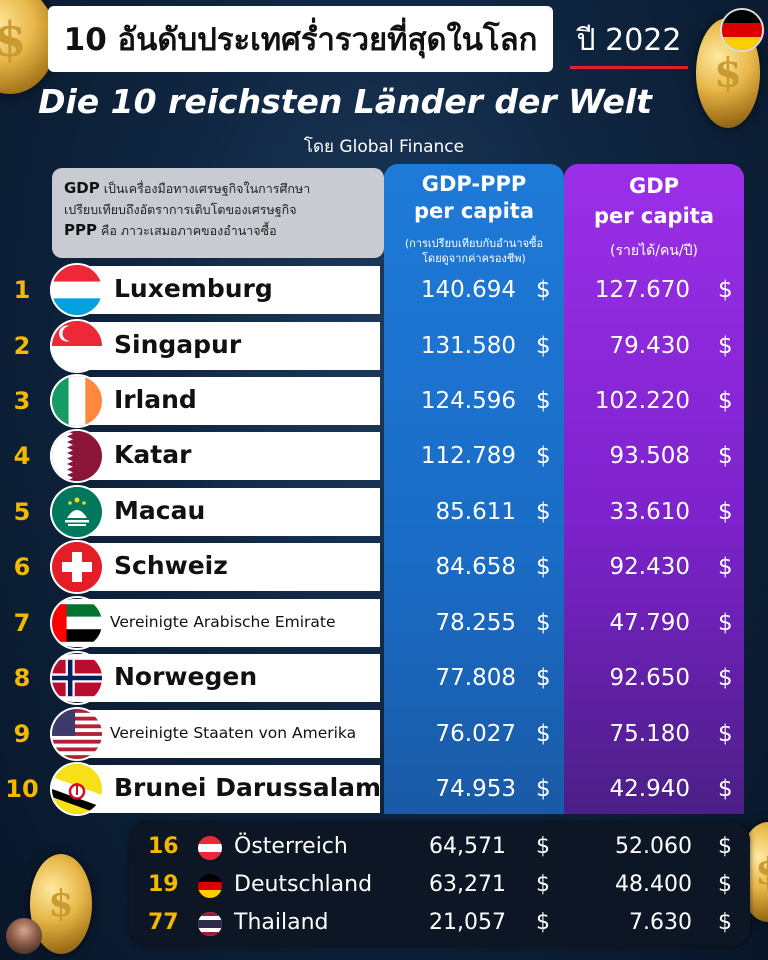  Describe the element at coordinates (660, 922) in the screenshot. I see `gdp-value: 7.630` at that location.